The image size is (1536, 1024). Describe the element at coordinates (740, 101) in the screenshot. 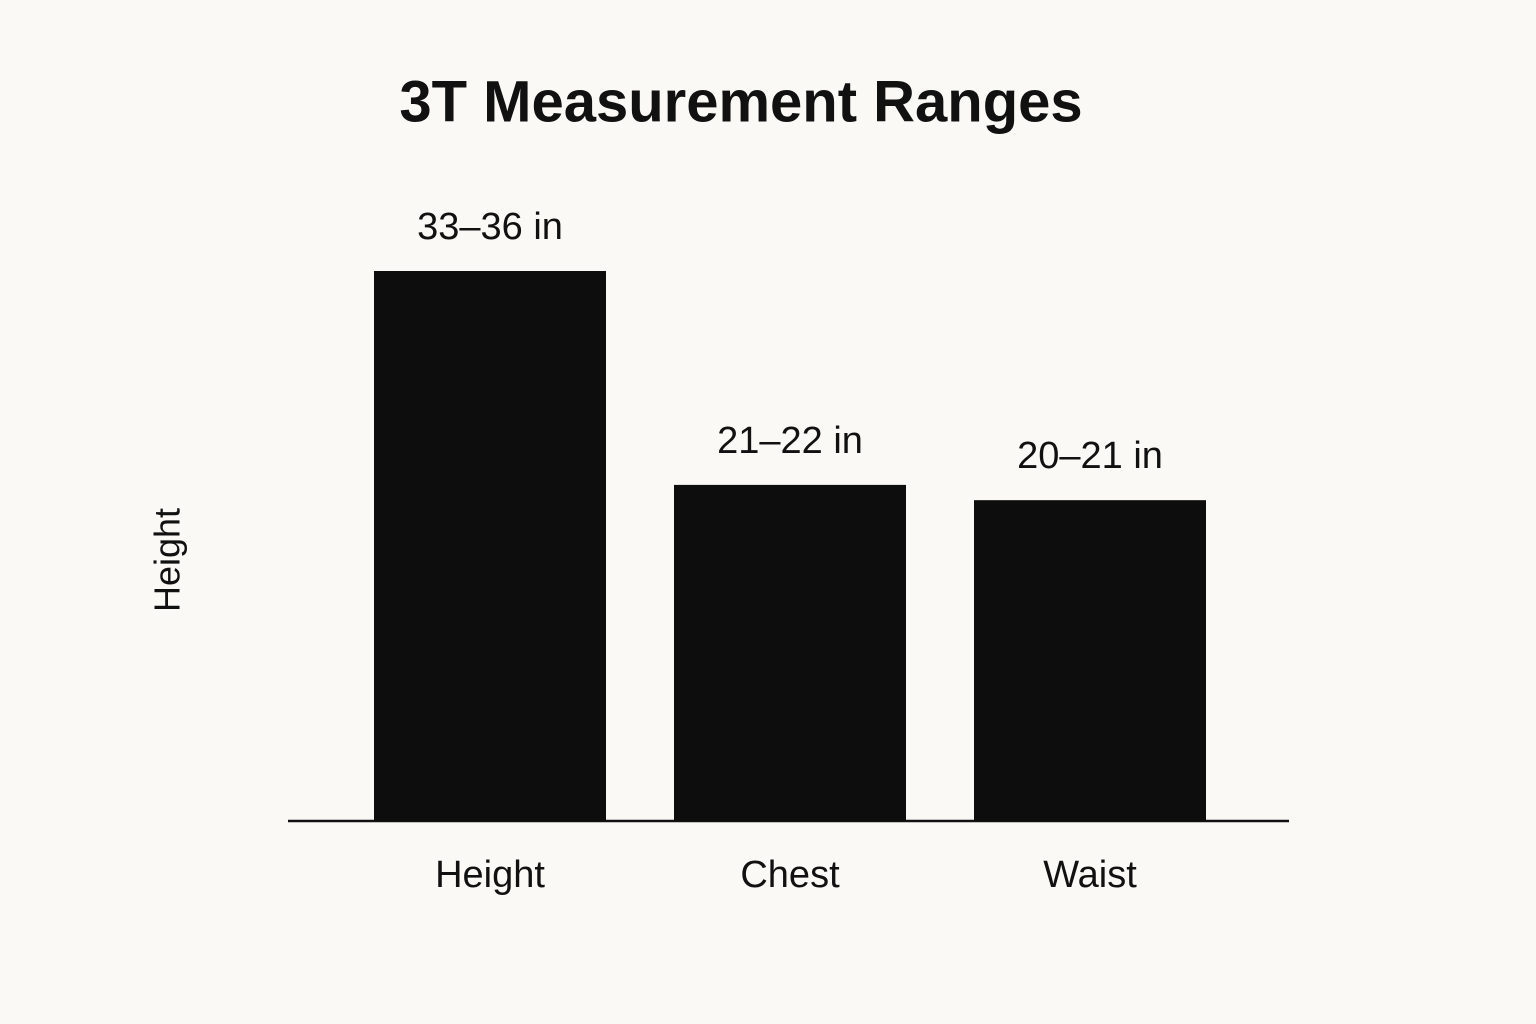

I see `chart-title: 3T Measurement Ranges` at that location.